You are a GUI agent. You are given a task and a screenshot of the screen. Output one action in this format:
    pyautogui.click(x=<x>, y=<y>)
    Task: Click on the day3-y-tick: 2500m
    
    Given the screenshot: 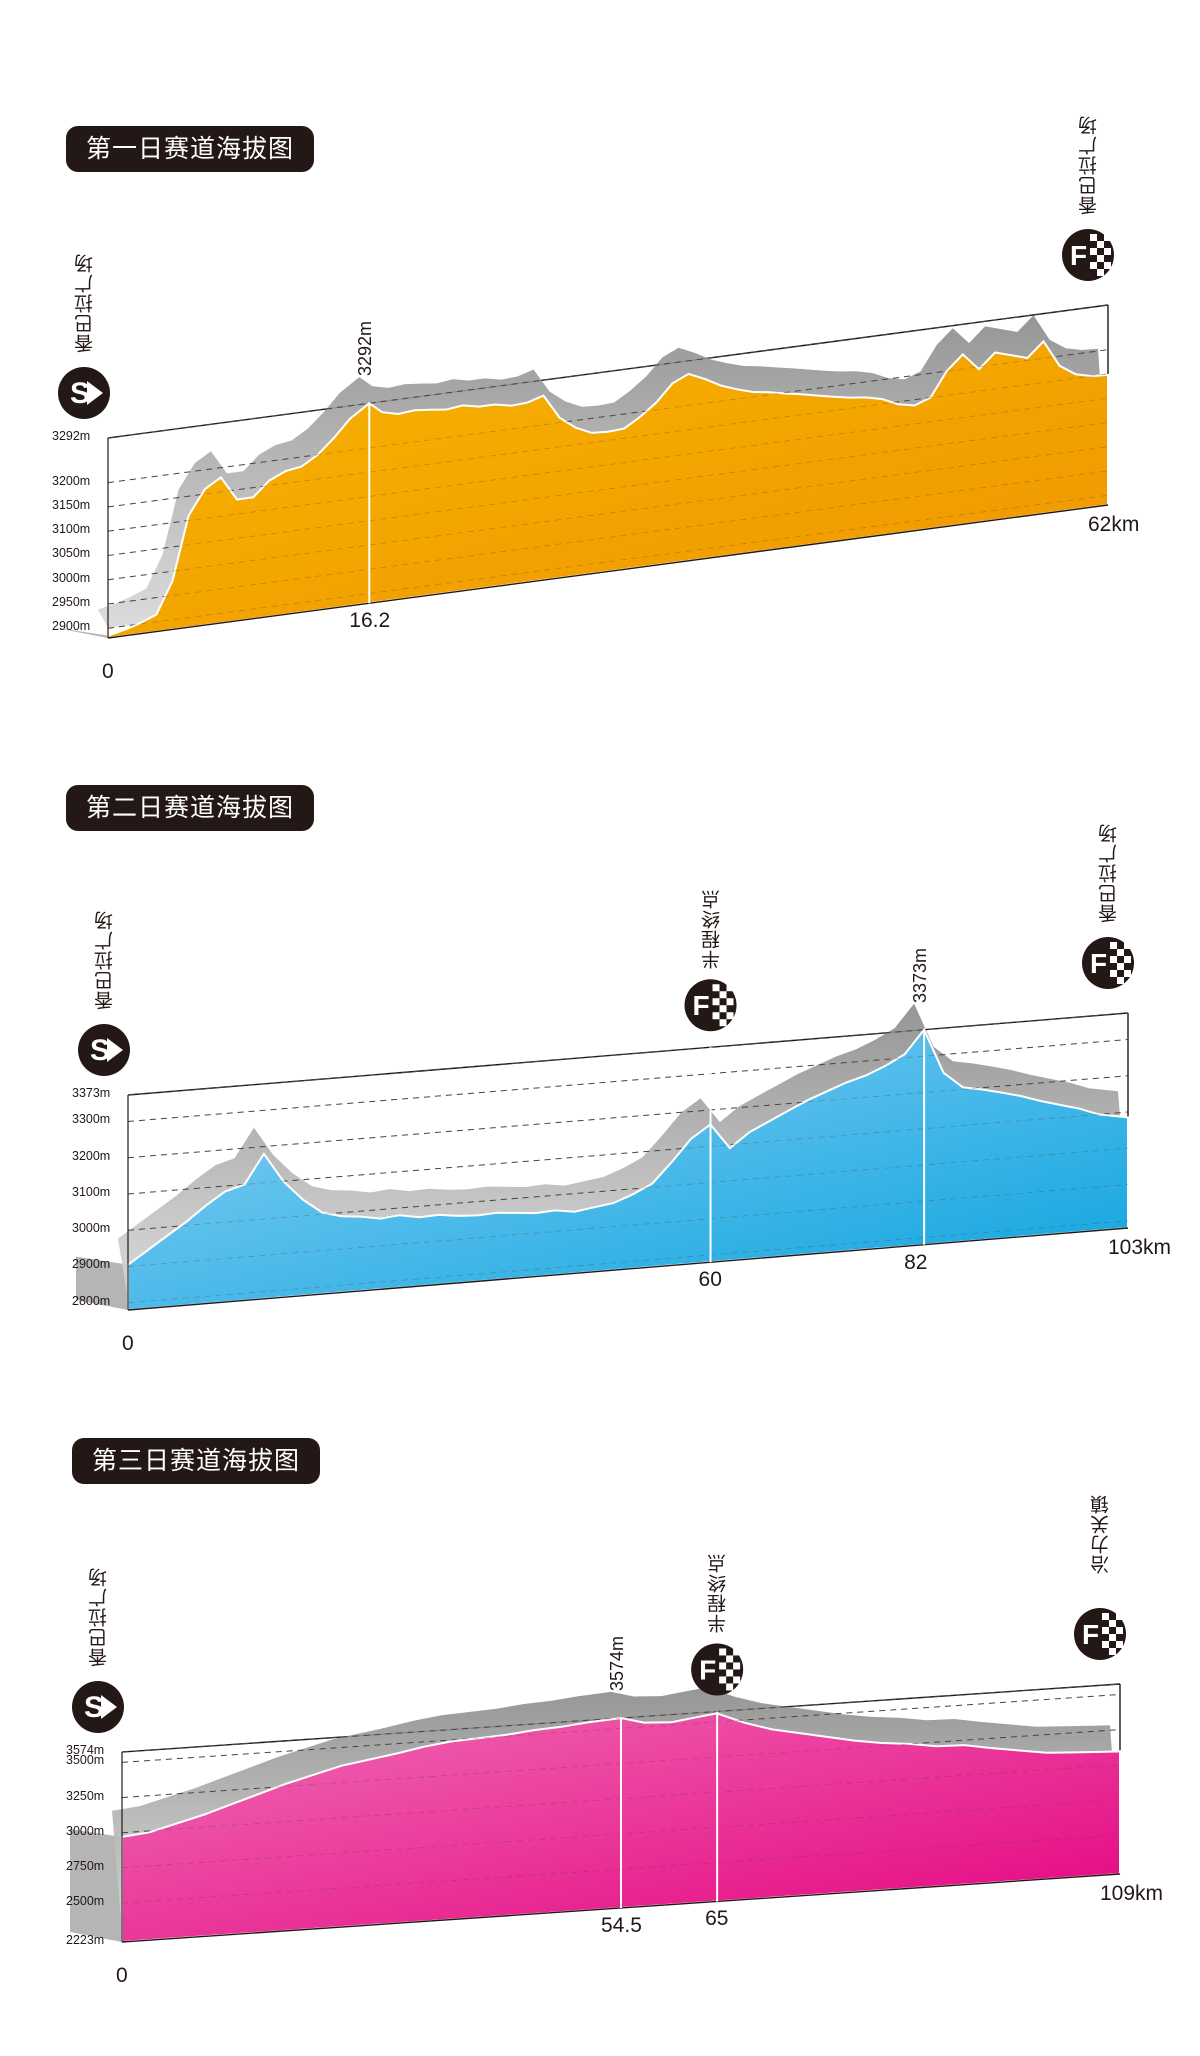 What is the action you would take?
    pyautogui.click(x=85, y=1901)
    